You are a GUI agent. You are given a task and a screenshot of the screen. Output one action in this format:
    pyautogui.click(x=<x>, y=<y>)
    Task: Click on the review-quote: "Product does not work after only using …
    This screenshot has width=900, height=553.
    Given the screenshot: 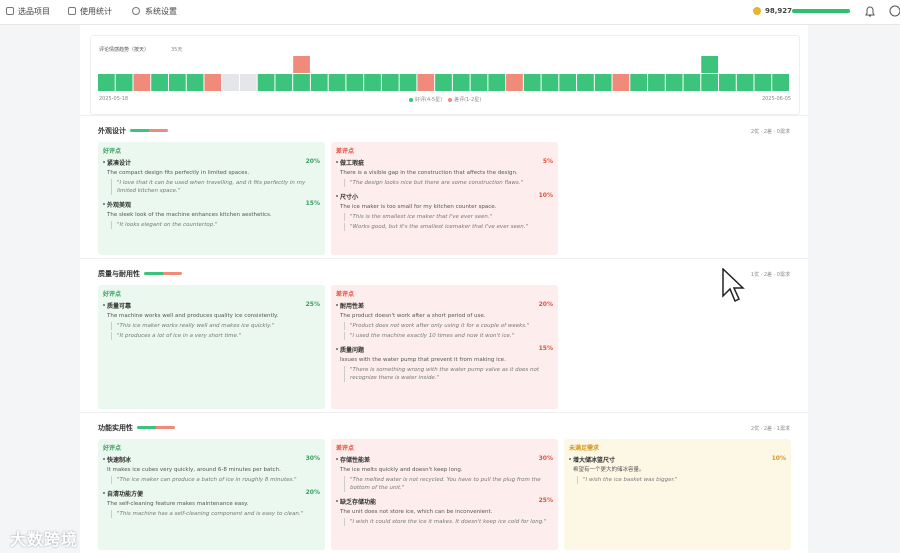 What is the action you would take?
    pyautogui.click(x=448, y=326)
    